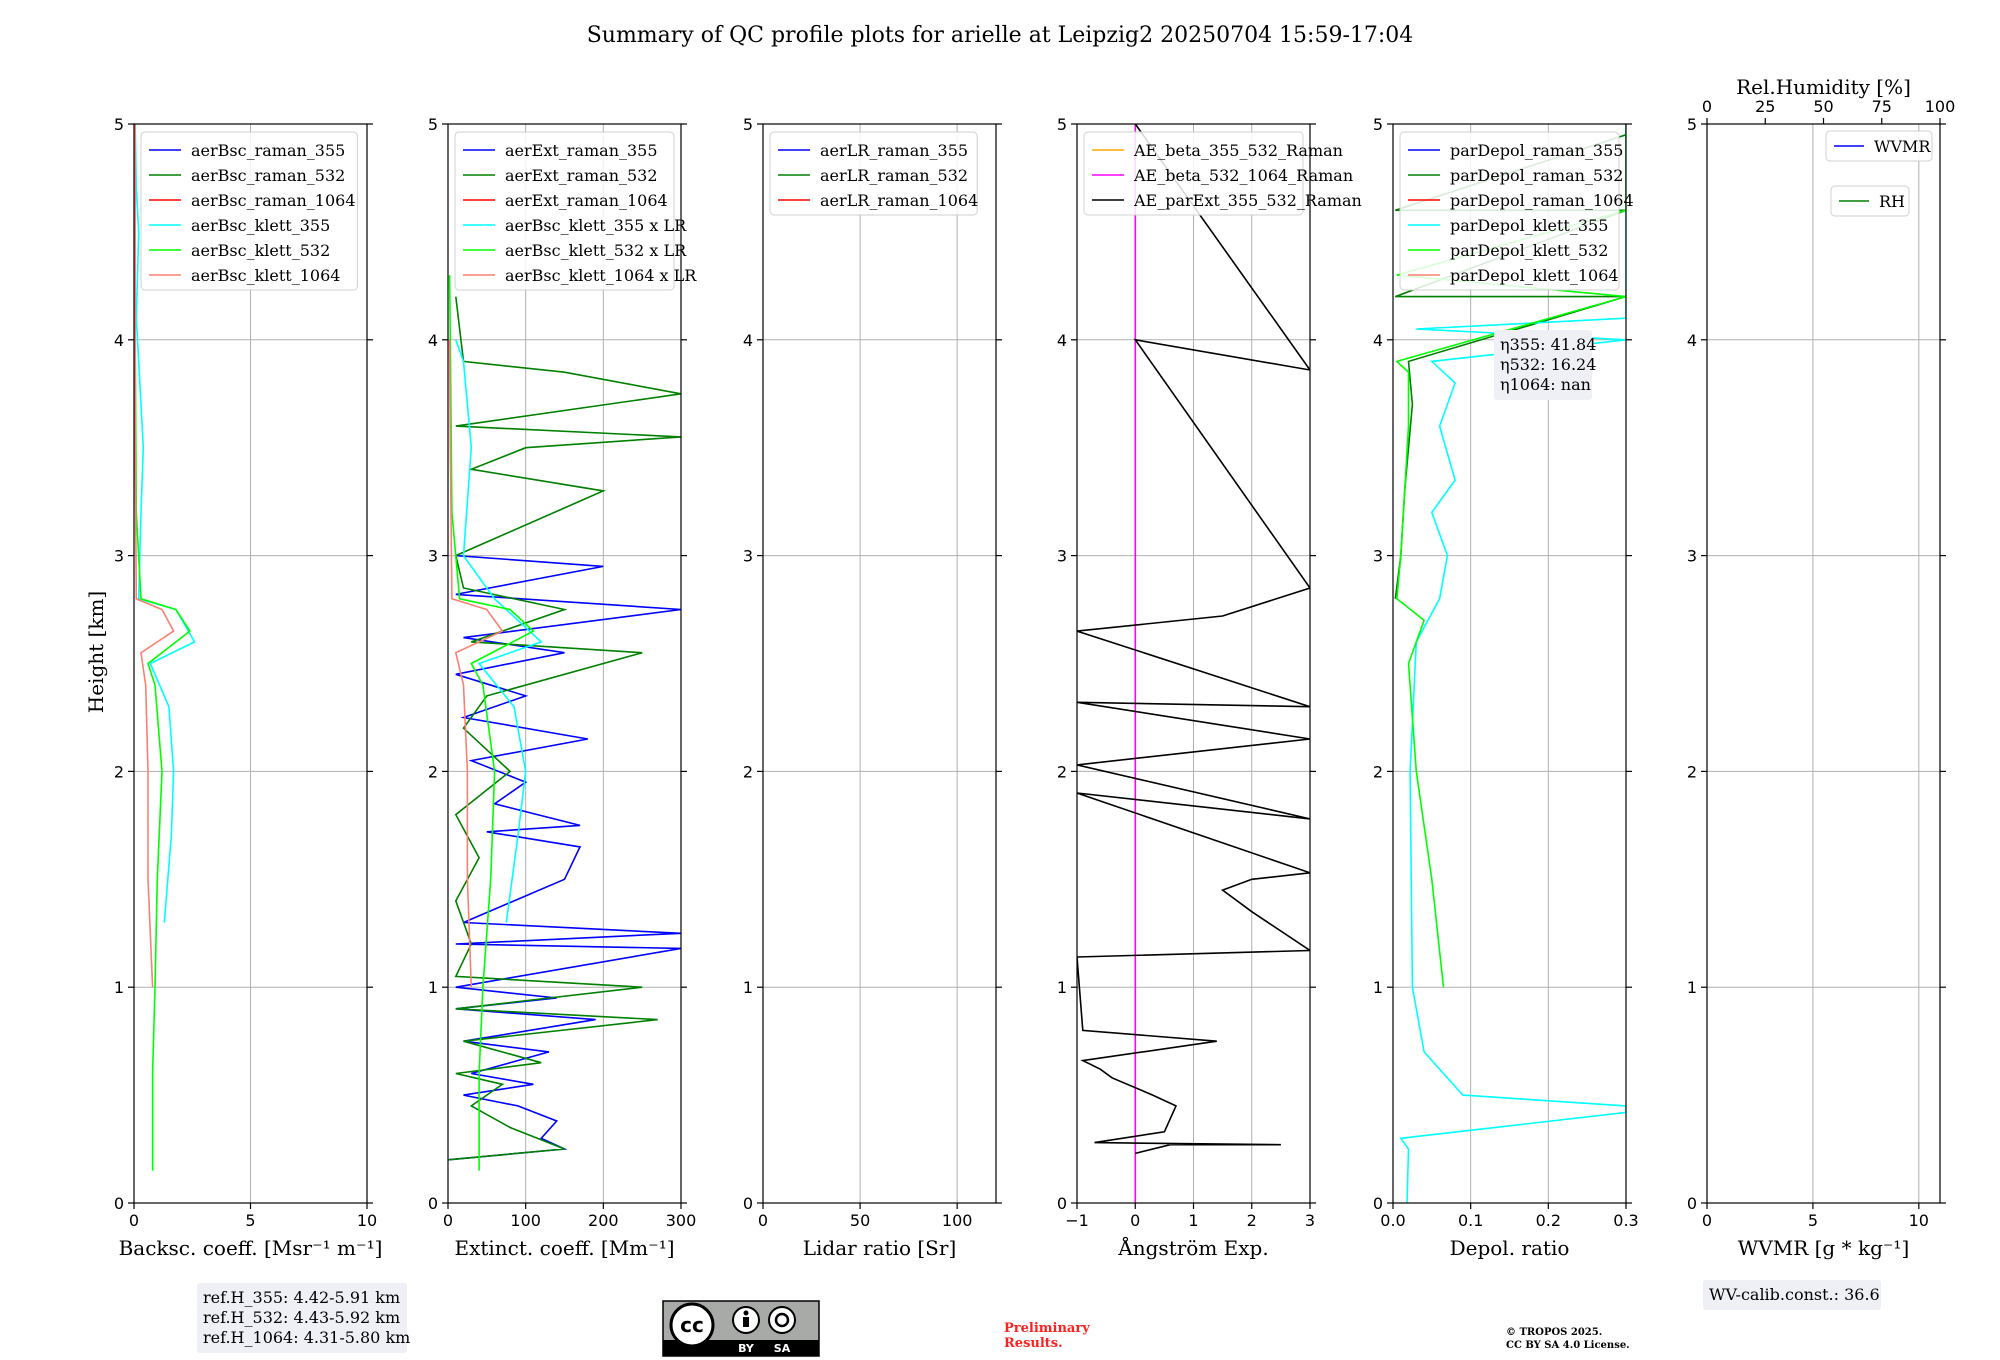 The height and width of the screenshot is (1360, 2000). I want to click on preliminary-text-2: Results., so click(1033, 1343).